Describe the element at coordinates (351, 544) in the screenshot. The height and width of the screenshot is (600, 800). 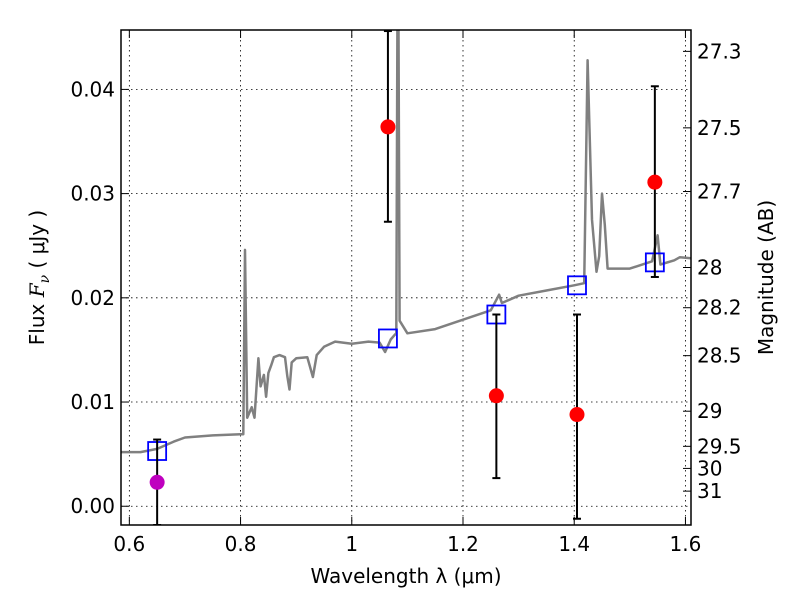
I see `x-tick-label: 1` at that location.